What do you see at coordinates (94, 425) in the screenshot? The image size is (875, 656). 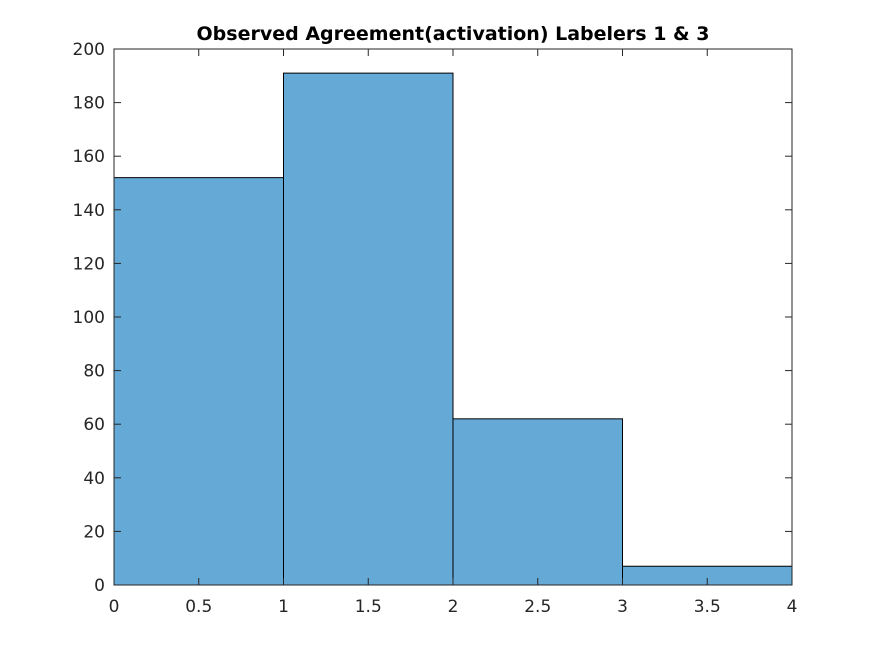 I see `y-tick-label: 60` at bounding box center [94, 425].